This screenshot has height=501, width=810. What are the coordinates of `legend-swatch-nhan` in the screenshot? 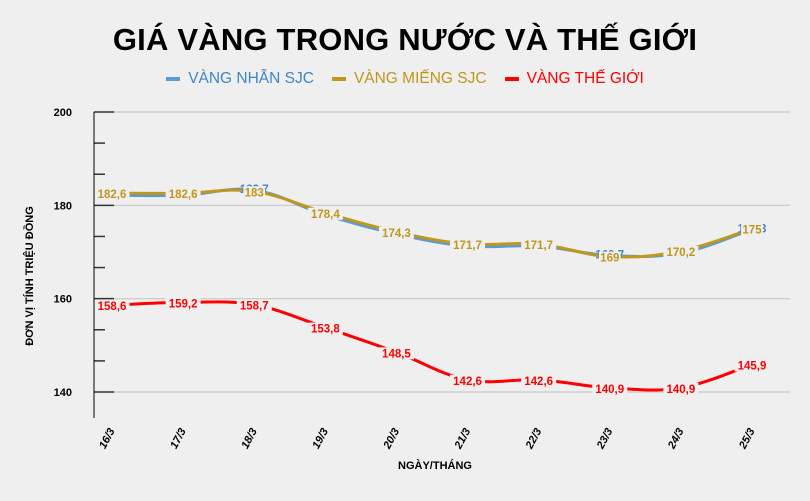 It's located at (173, 79).